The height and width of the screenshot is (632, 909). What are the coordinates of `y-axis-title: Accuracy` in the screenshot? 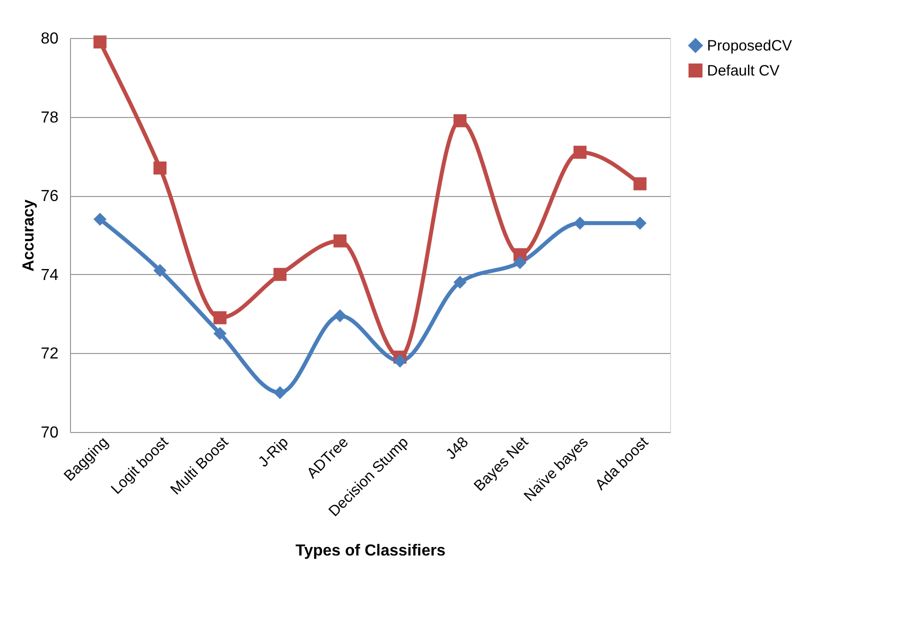 It's located at (29, 235).